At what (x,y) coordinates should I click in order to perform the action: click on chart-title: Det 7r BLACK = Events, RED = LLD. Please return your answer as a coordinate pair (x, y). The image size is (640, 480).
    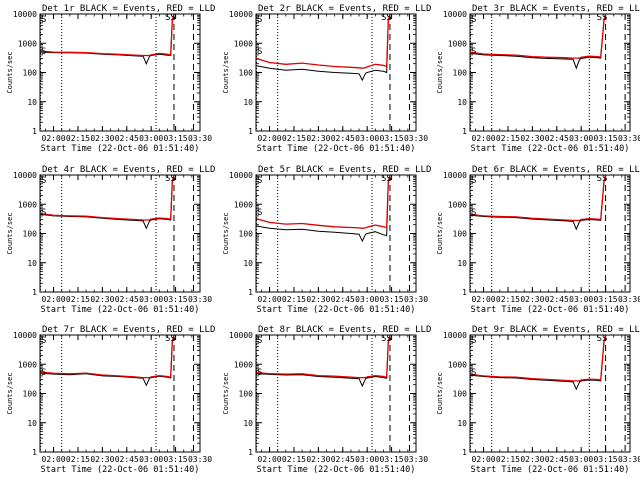
    Looking at the image, I should click on (128, 330).